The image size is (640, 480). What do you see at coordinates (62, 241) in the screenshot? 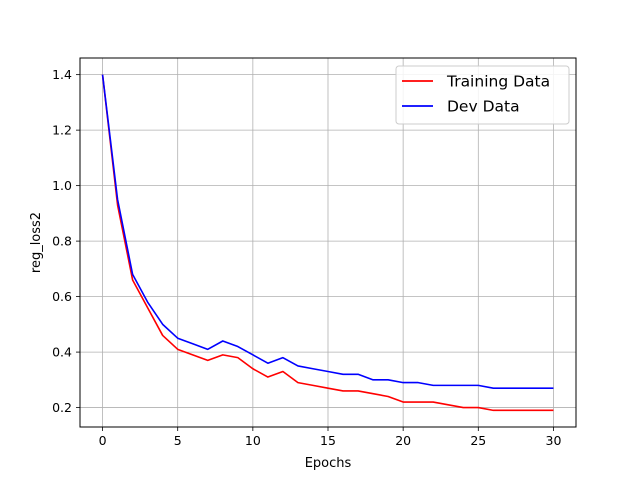
I see `y-tick-label: 0.8` at bounding box center [62, 241].